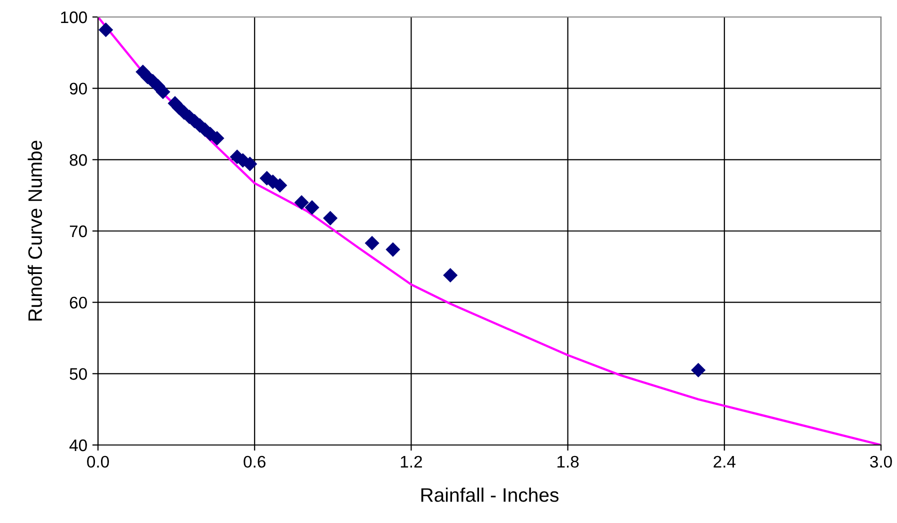 The width and height of the screenshot is (897, 523). What do you see at coordinates (78, 88) in the screenshot?
I see `y-tick-label: 90` at bounding box center [78, 88].